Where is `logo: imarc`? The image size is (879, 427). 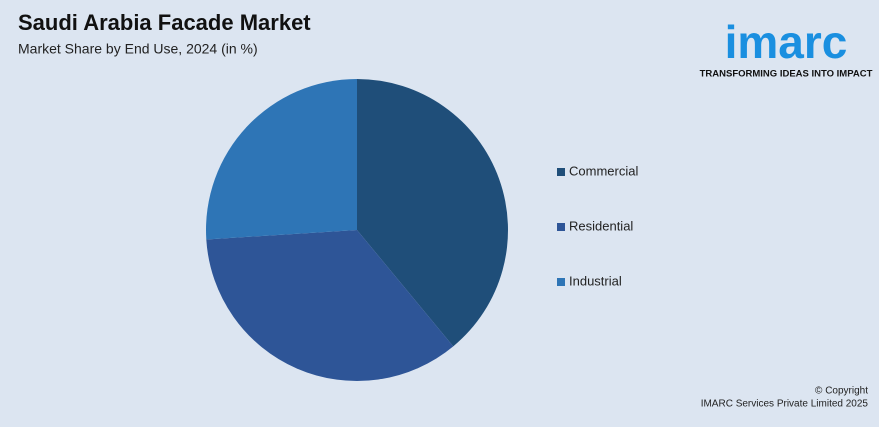
logo: imarc is located at coordinates (786, 42).